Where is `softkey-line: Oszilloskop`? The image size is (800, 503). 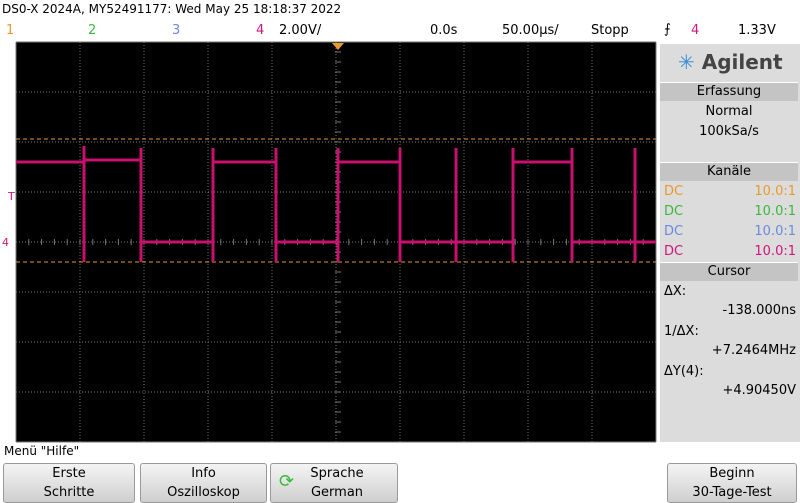 softkey-line: Oszilloskop is located at coordinates (203, 492).